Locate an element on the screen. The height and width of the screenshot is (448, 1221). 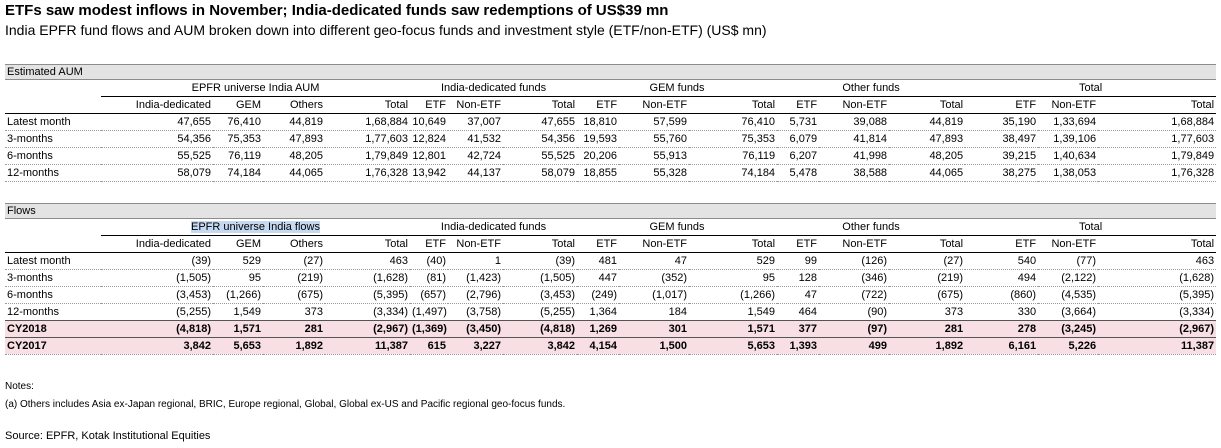
row-label: CY2018 is located at coordinates (53, 329).